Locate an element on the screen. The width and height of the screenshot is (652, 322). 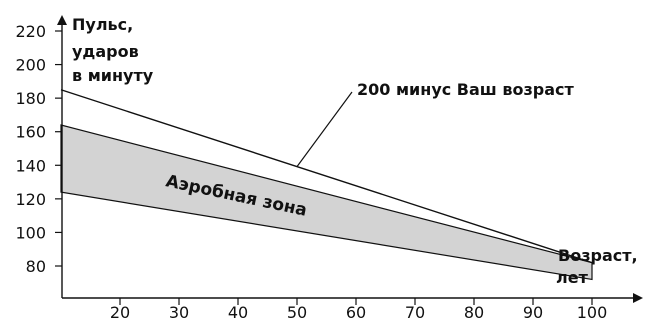
y-axis-label-line-2: ударов is located at coordinates (105, 51).